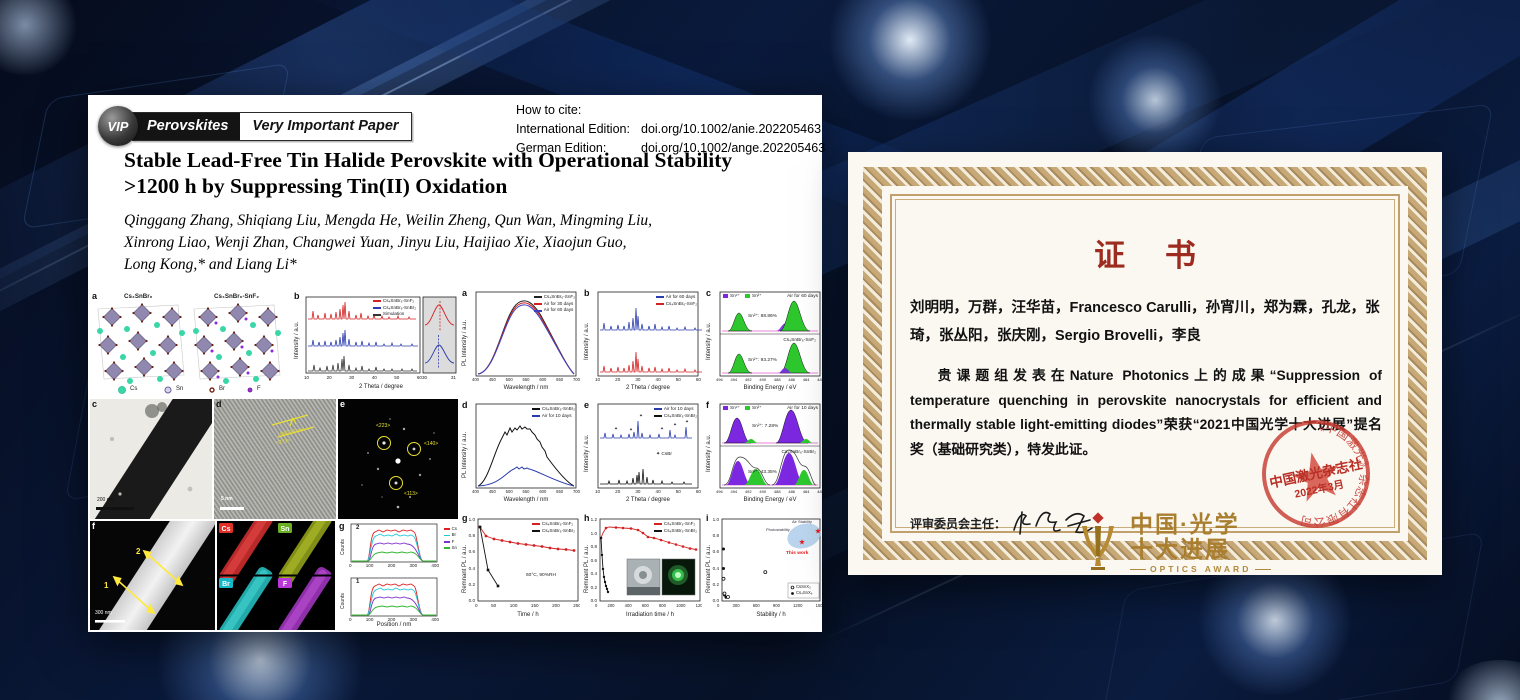 Image resolution: width=1520 pixels, height=700 pixels. Describe the element at coordinates (103, 613) in the screenshot. I see `scalebar-label: 300 nm` at that location.